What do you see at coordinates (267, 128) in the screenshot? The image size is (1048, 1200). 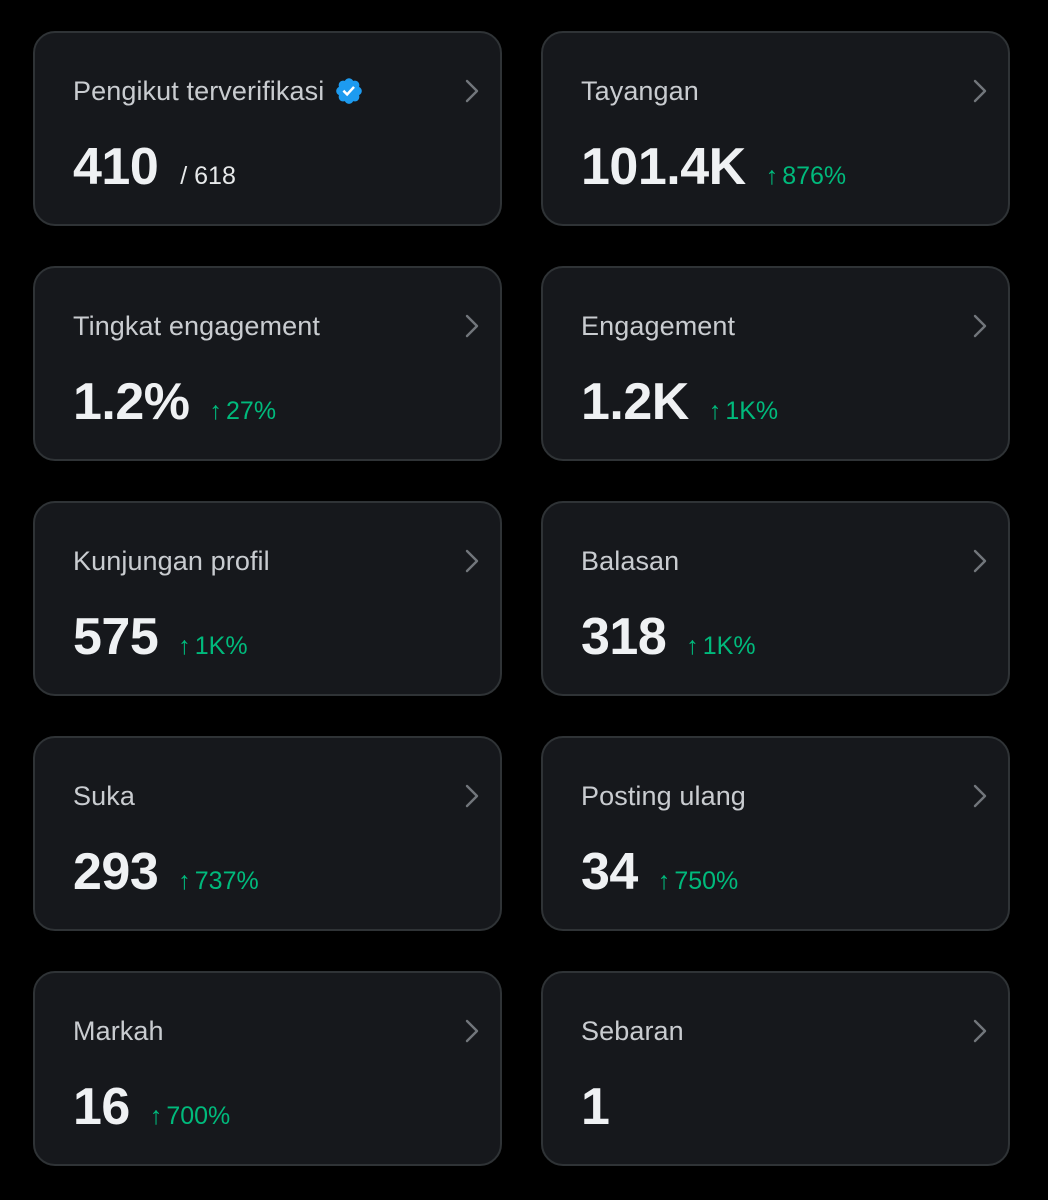 I see `metric-card-verified-followers: Pengikut terverifikasi 410 / 618` at bounding box center [267, 128].